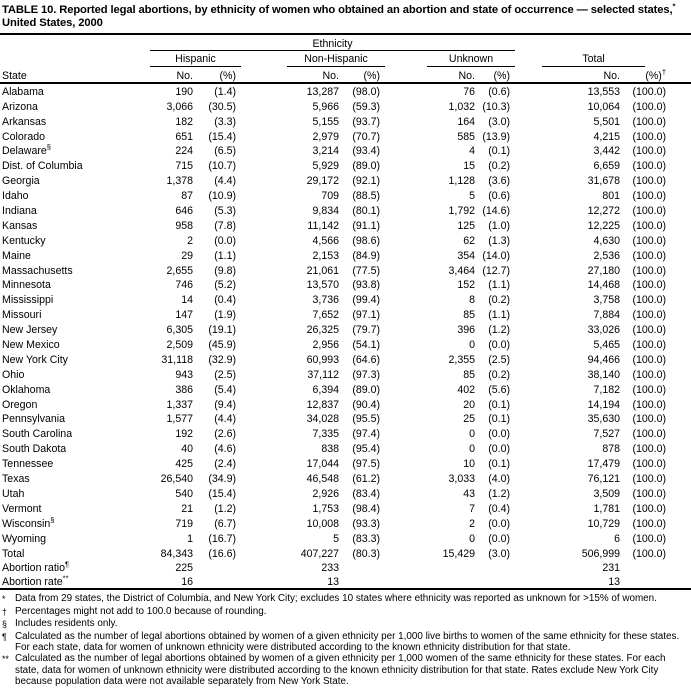 The width and height of the screenshot is (691, 688). Describe the element at coordinates (184, 315) in the screenshot. I see `hispanic-no-cell: 147` at that location.